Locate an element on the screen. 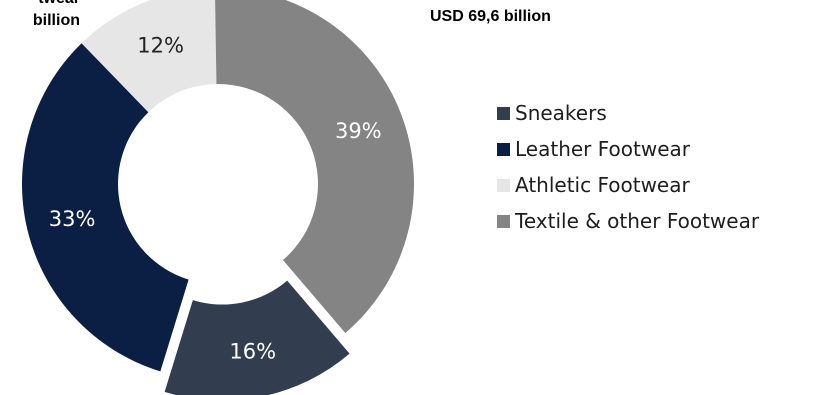  legend-item-textile-other-footwear: Textile & other Footwear is located at coordinates (628, 221).